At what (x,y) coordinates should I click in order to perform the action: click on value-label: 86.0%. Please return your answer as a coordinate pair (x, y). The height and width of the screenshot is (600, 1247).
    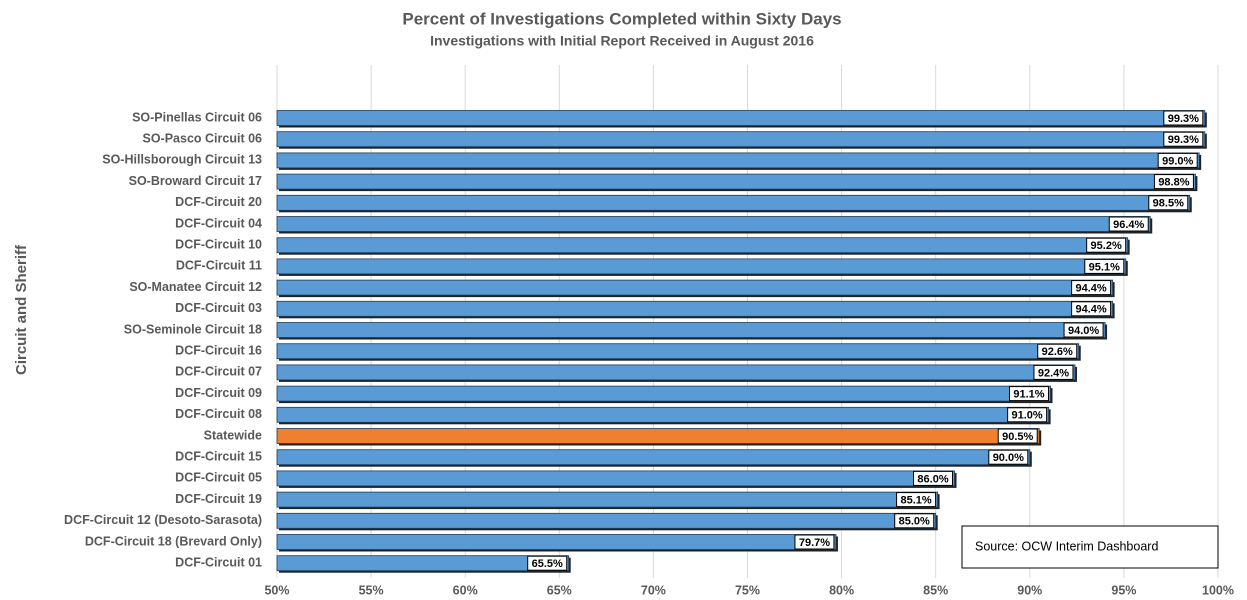
    Looking at the image, I should click on (932, 479).